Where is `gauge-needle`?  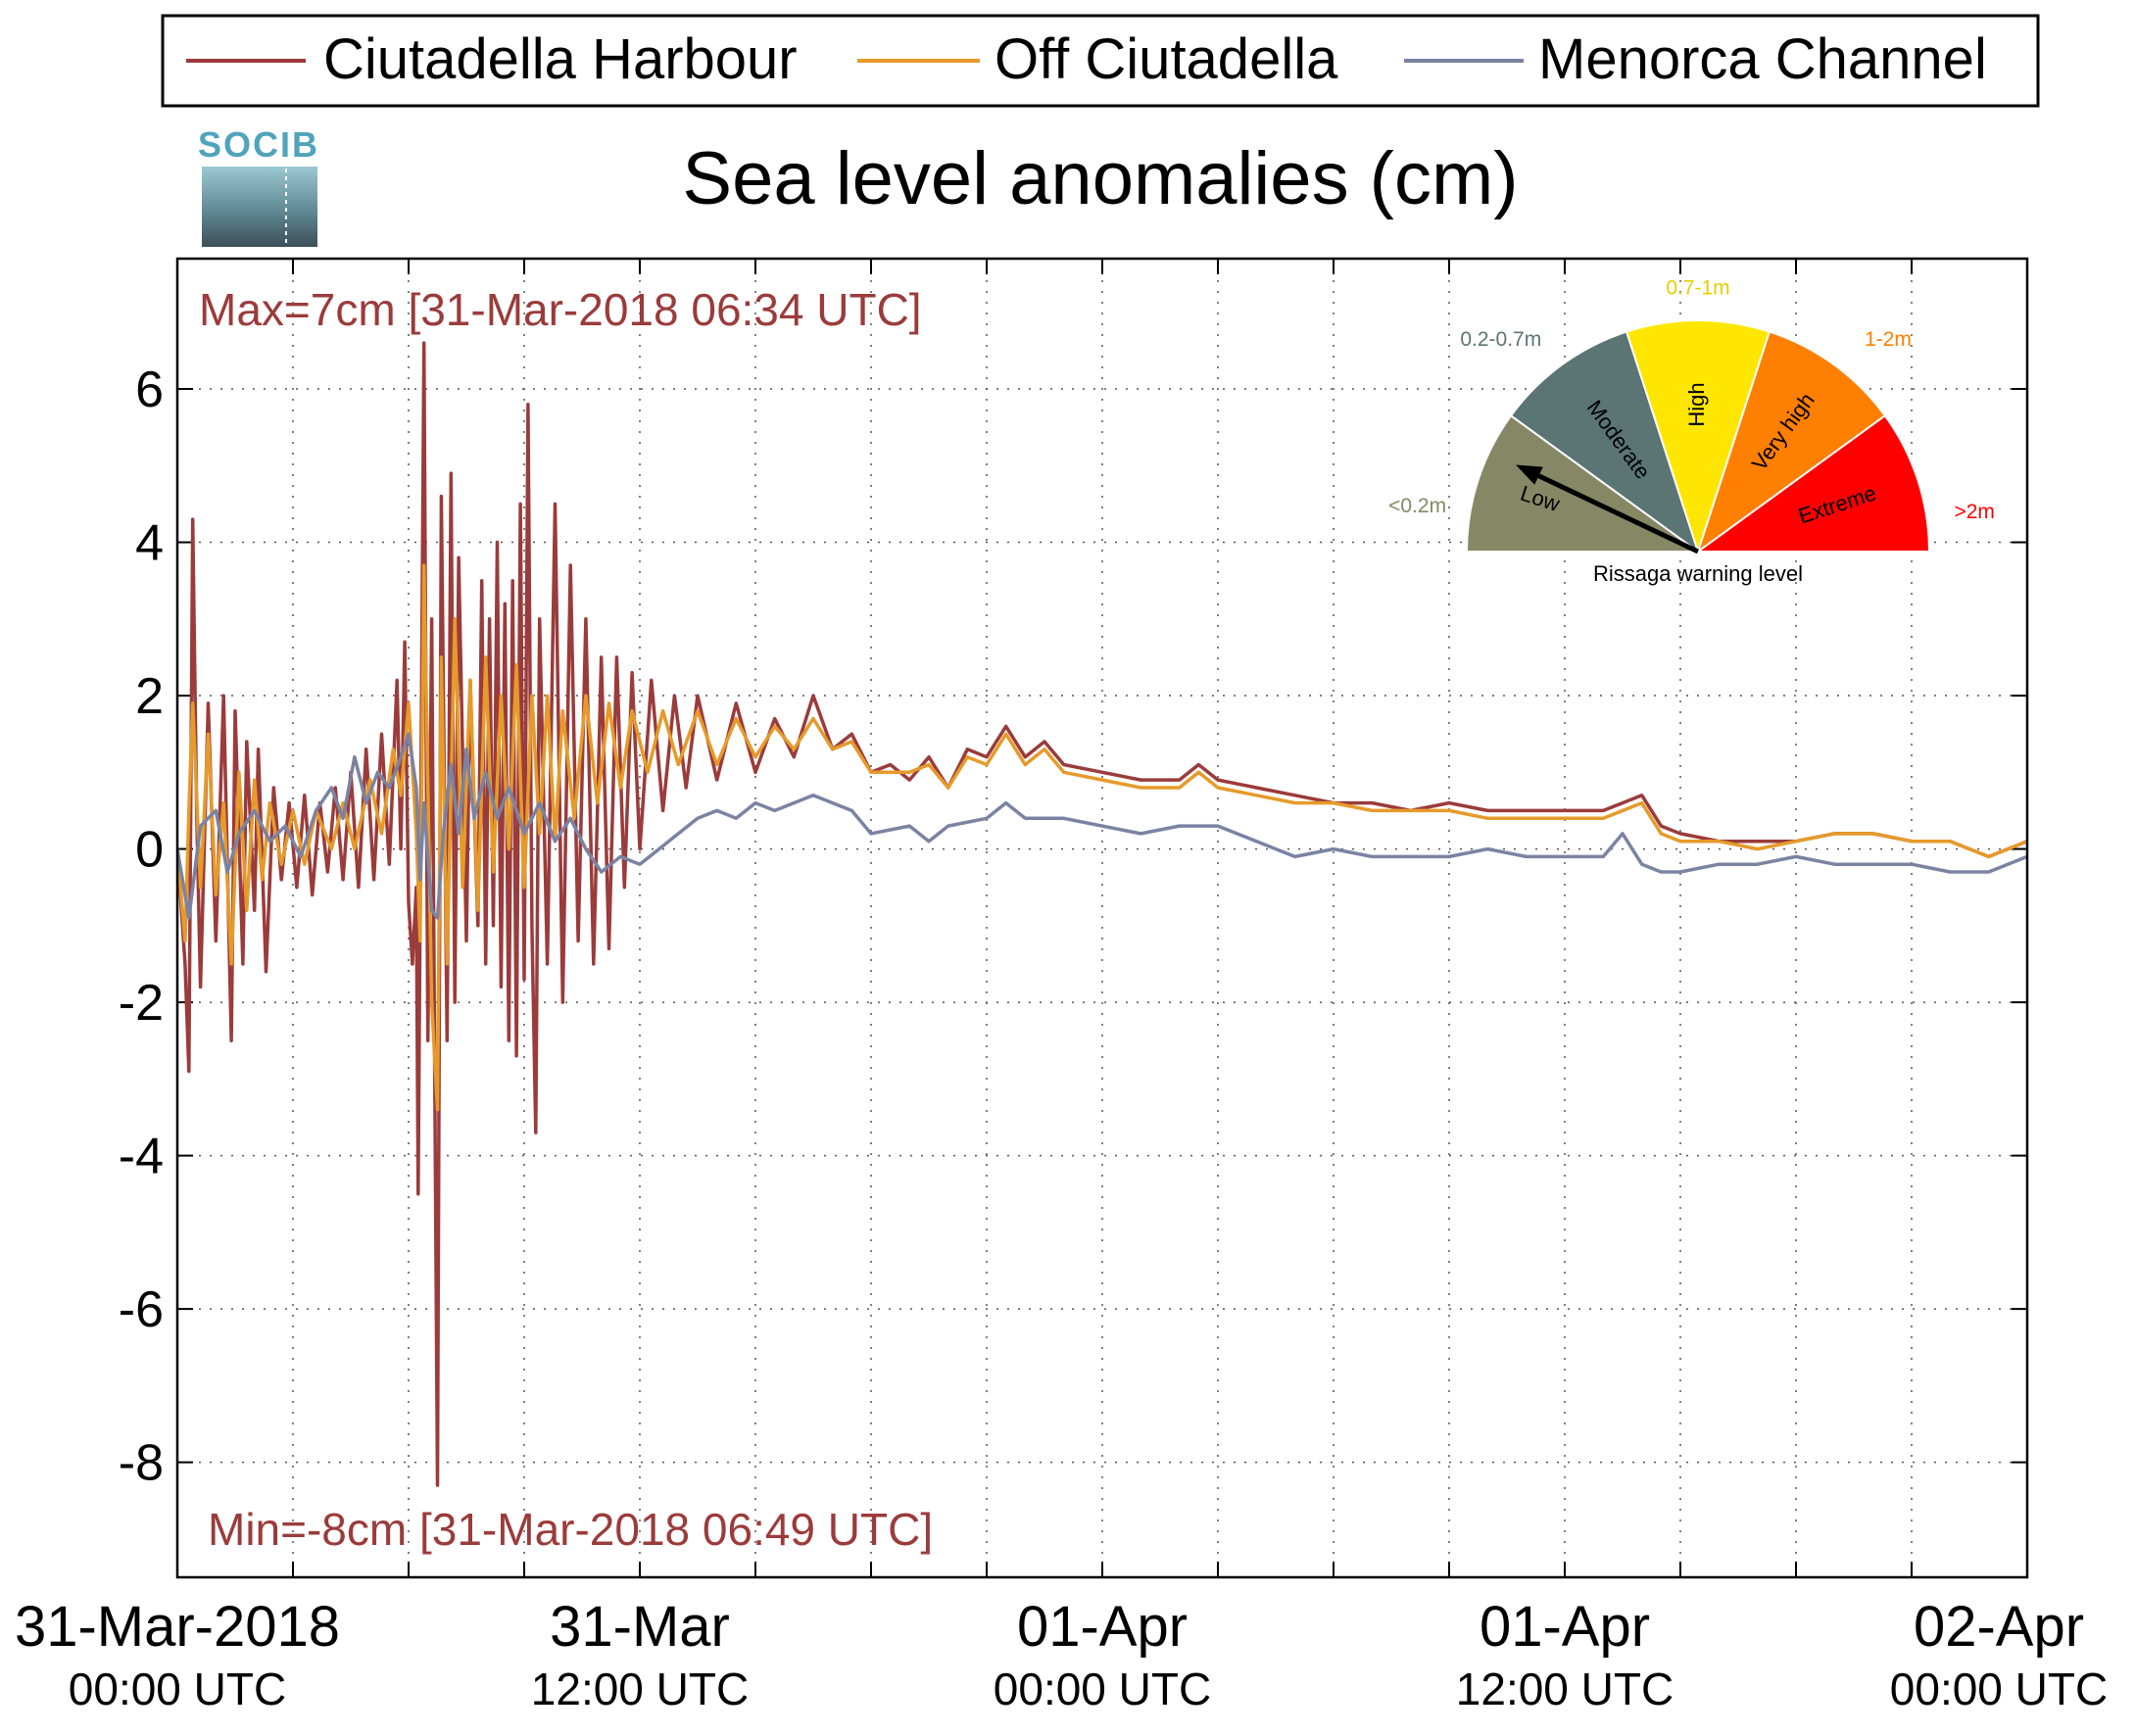
gauge-needle is located at coordinates (1610, 509).